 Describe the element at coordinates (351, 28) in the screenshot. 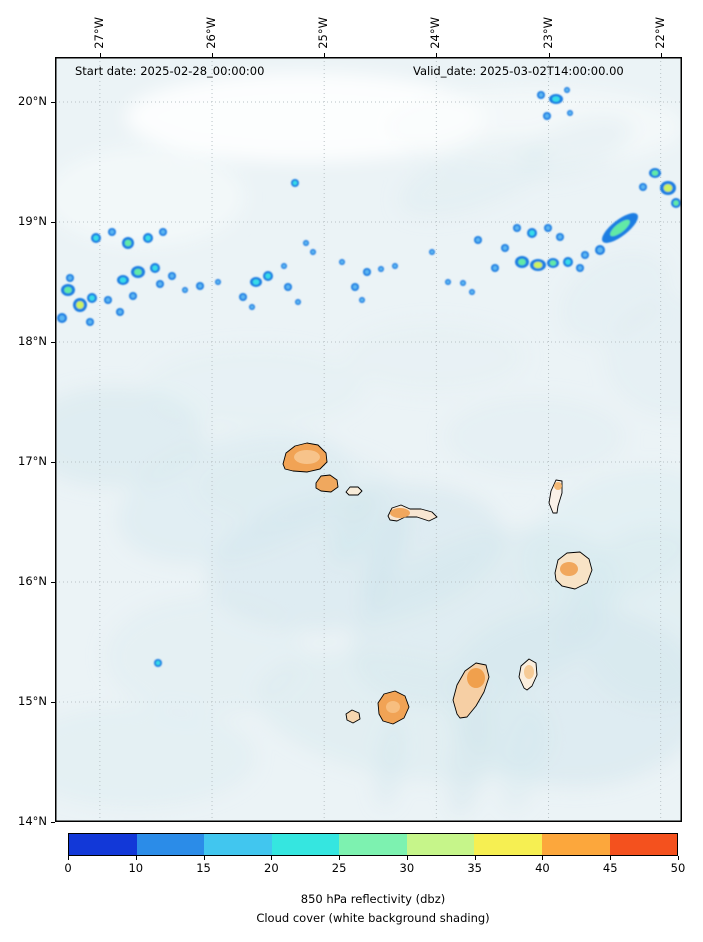

I see `longitude-axis: 27°W 26°W 25°W 24°W 23°W 22°W` at that location.